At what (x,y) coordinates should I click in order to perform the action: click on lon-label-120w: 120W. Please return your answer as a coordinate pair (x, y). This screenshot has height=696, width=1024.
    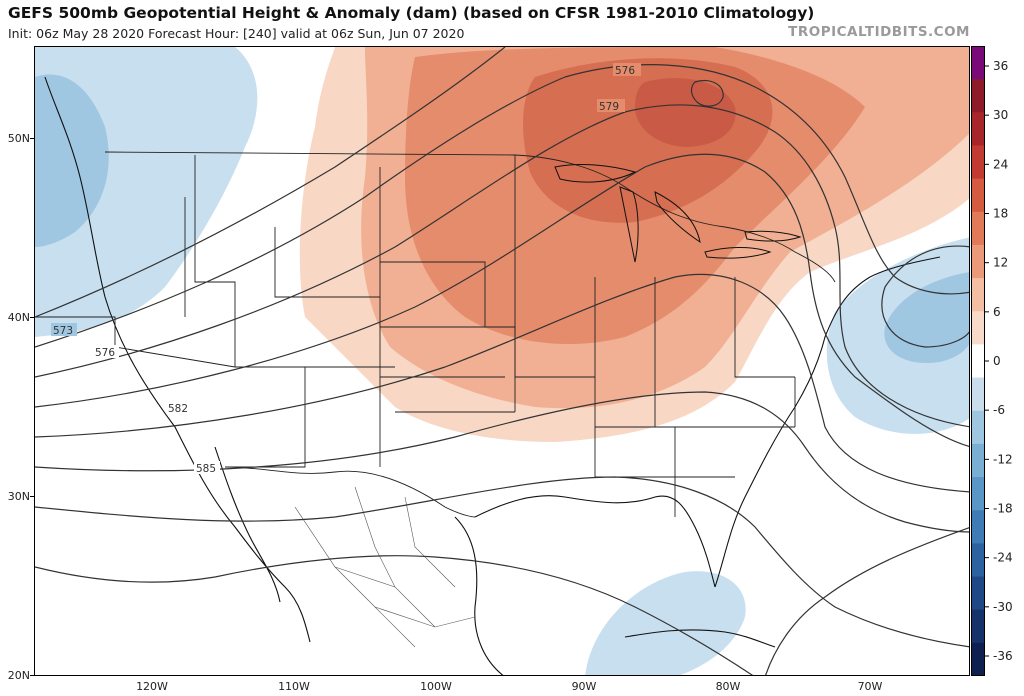
    Looking at the image, I should click on (152, 686).